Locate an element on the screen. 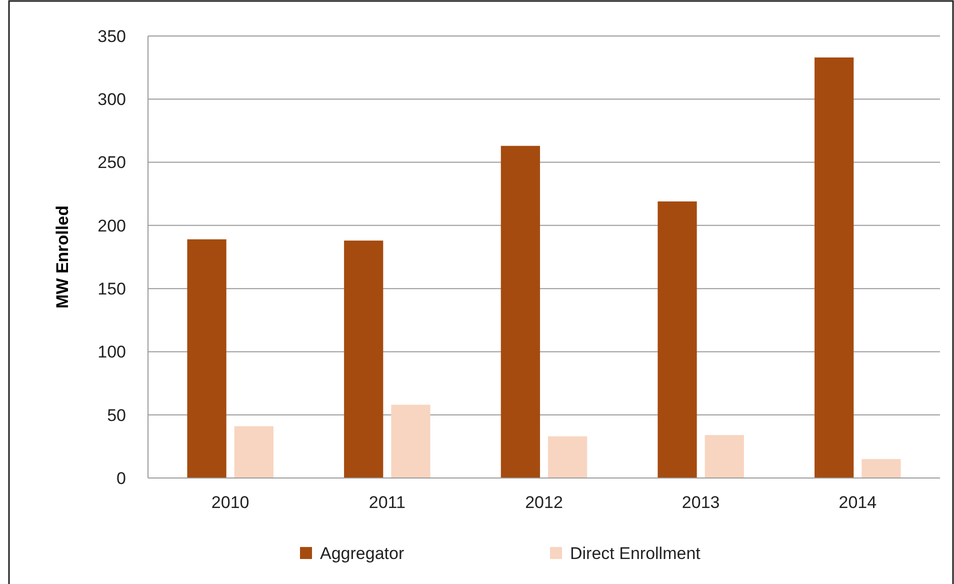 The height and width of the screenshot is (584, 954). y-axis-title: MW Enrolled is located at coordinates (62, 257).